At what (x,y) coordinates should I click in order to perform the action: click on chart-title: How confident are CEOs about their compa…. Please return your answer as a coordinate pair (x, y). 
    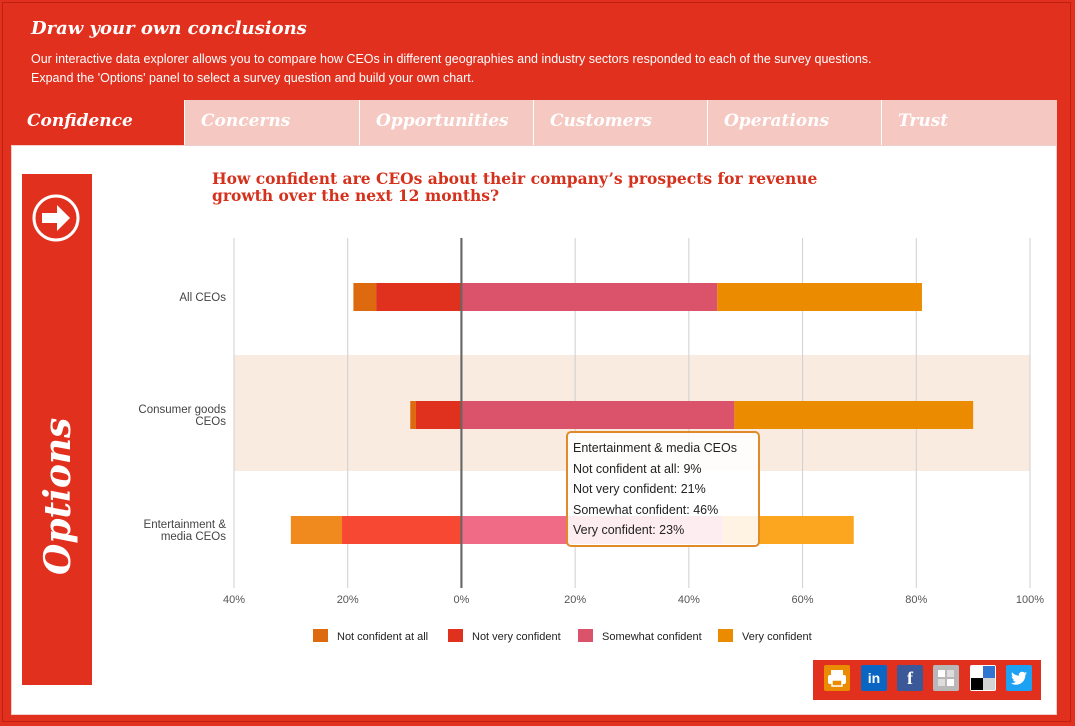
    Looking at the image, I should click on (515, 187).